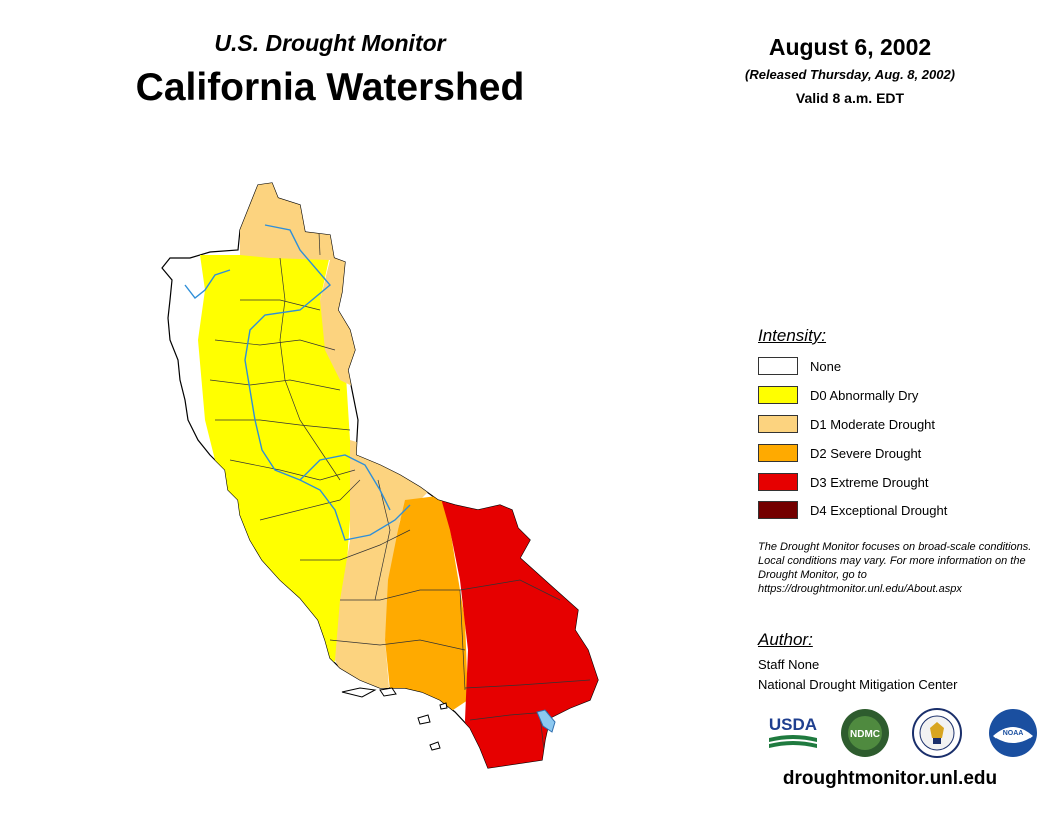 The width and height of the screenshot is (1056, 816). I want to click on svg-text: NOAA, so click(1013, 733).